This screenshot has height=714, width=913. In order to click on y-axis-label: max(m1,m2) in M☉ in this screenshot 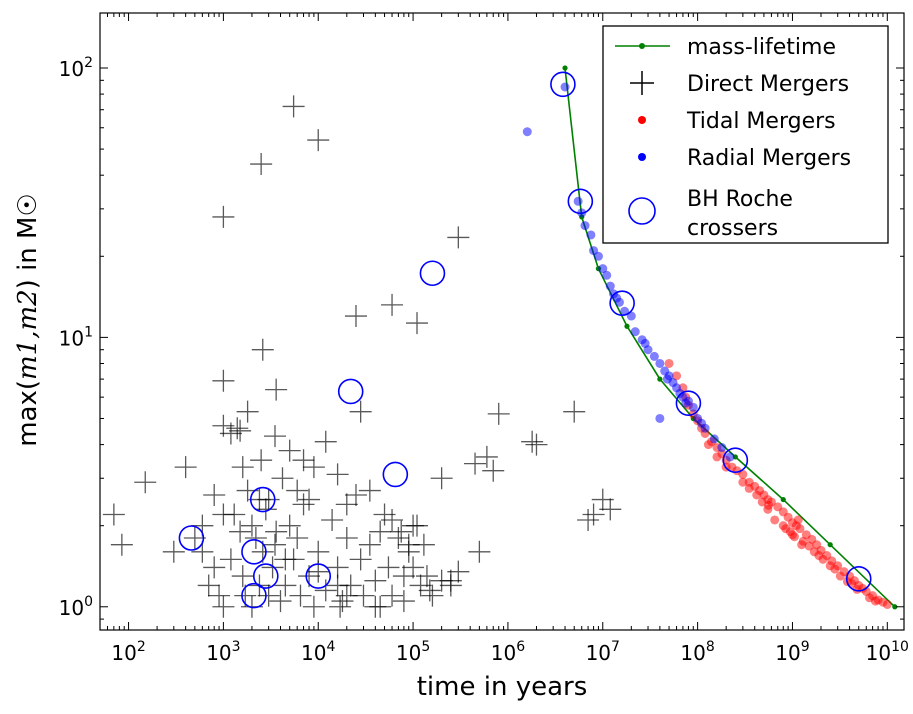, I will do `click(28, 320)`.